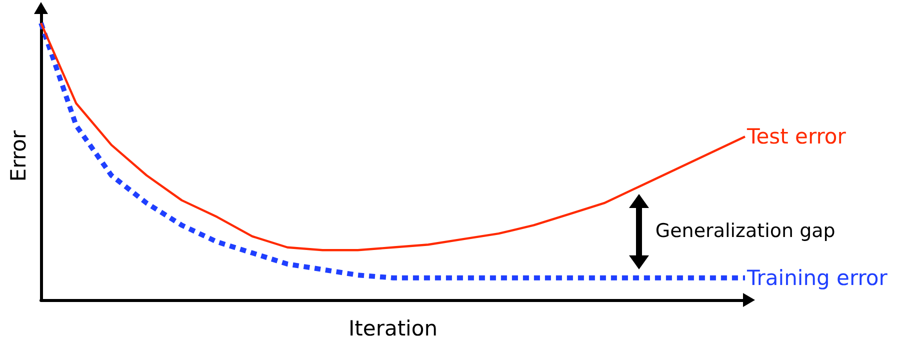 This screenshot has height=344, width=910. What do you see at coordinates (745, 231) in the screenshot?
I see `annotation: Generalization gap` at bounding box center [745, 231].